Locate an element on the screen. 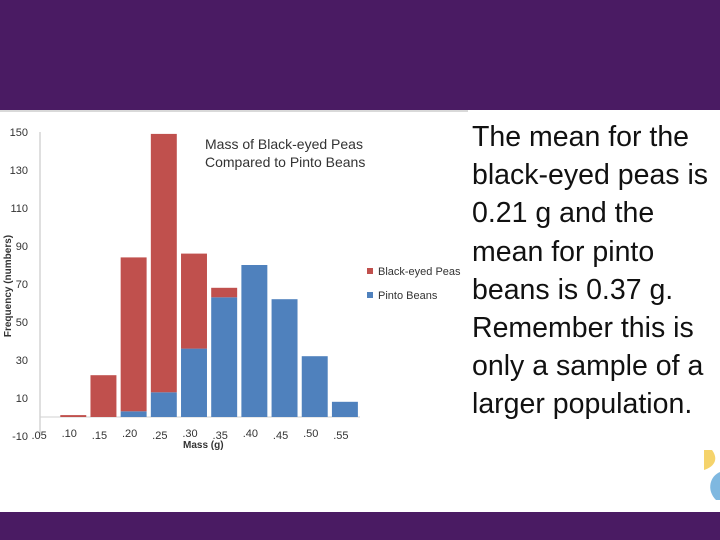 Image resolution: width=720 pixels, height=540 pixels. y-tick-label: 50 is located at coordinates (22, 323).